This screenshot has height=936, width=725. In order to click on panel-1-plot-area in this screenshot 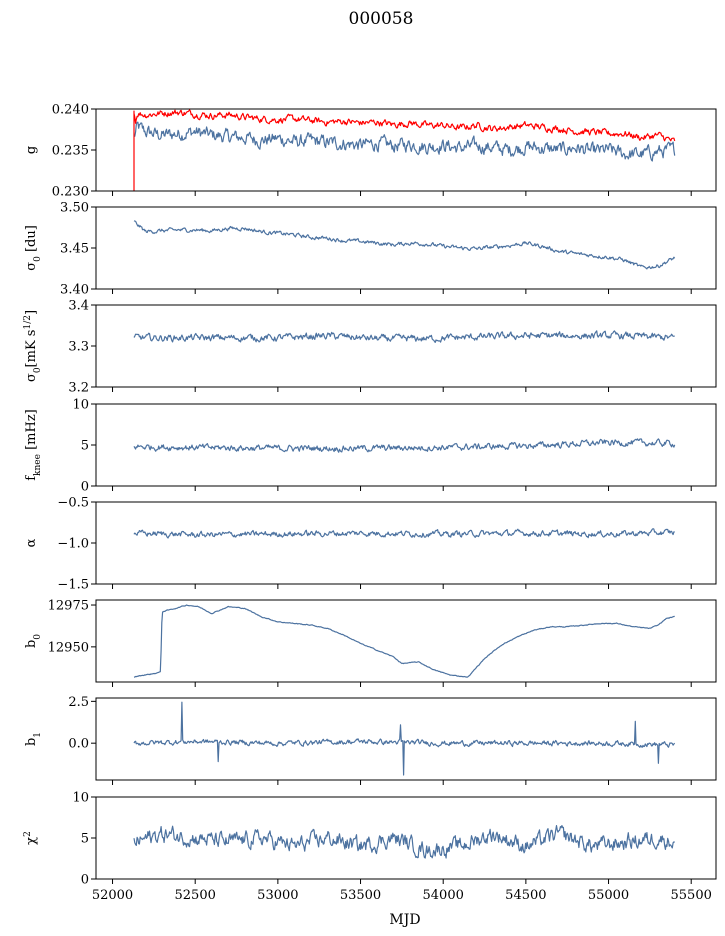, I will do `click(404, 150)`.